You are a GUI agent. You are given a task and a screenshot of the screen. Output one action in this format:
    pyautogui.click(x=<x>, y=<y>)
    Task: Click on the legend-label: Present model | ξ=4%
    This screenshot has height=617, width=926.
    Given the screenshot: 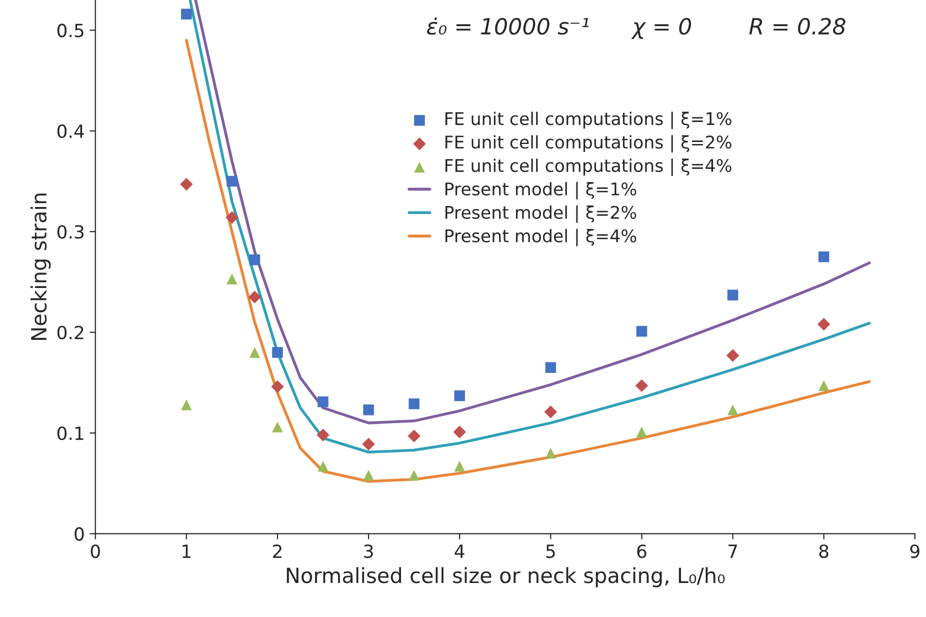 What is the action you would take?
    pyautogui.click(x=541, y=237)
    